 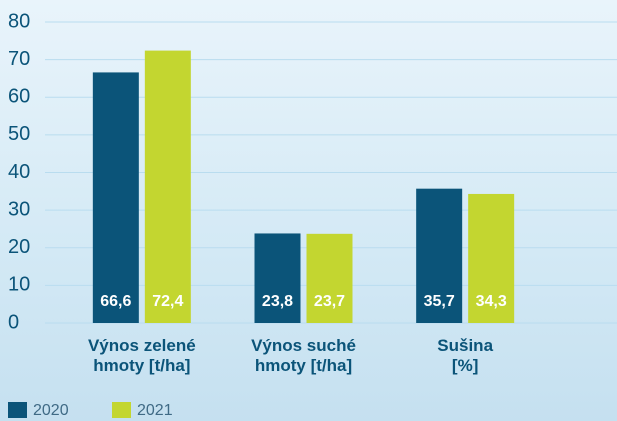 I want to click on y-tick-label: 0, so click(x=13, y=322).